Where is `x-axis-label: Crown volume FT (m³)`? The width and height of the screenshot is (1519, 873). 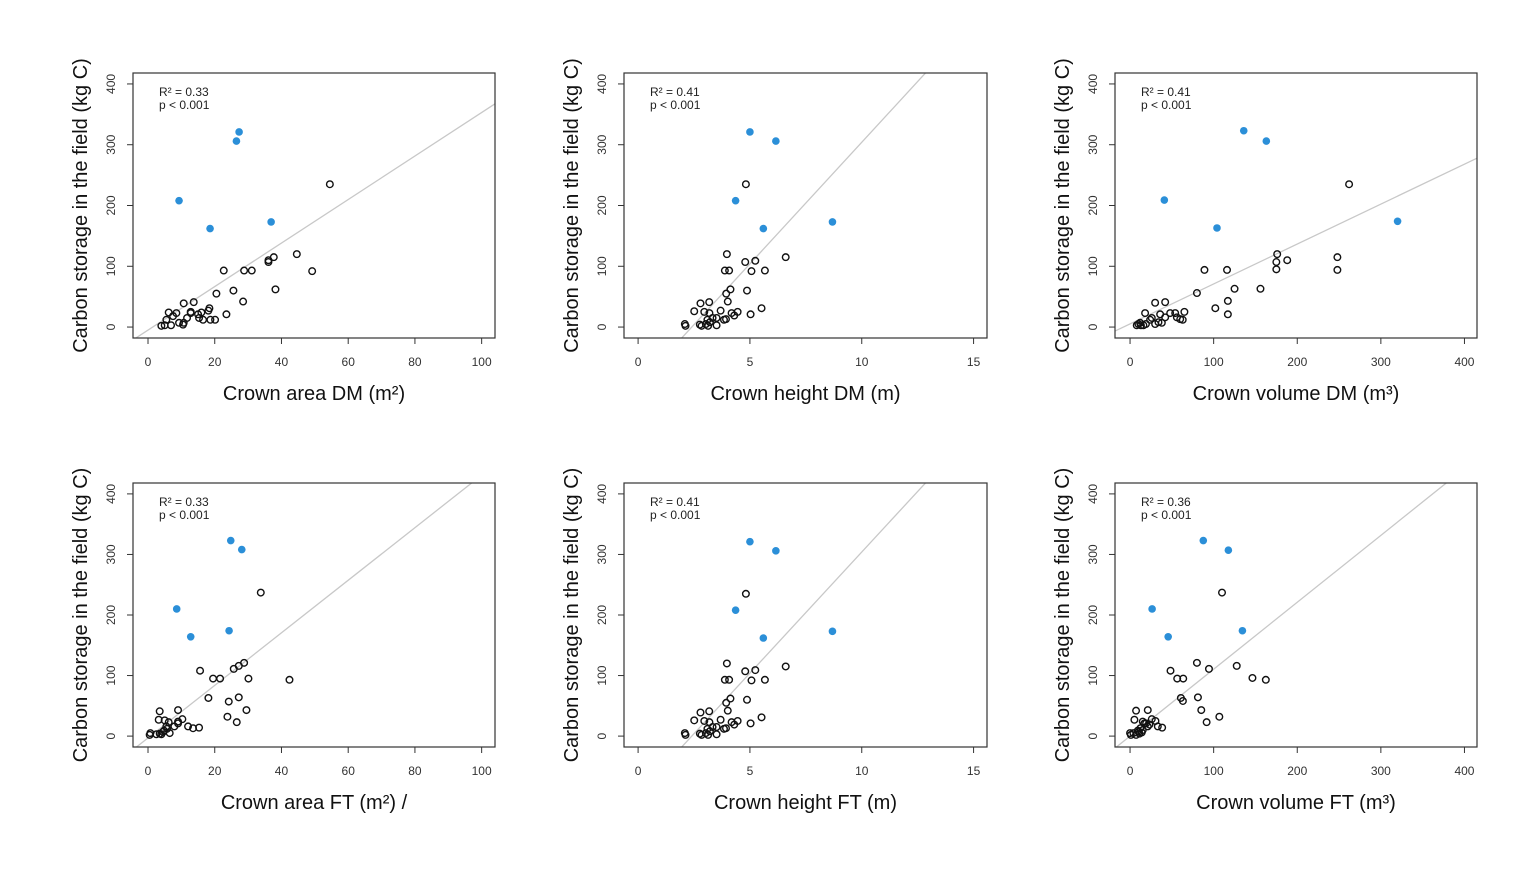 x-axis-label: Crown volume FT (m³) is located at coordinates (1296, 803).